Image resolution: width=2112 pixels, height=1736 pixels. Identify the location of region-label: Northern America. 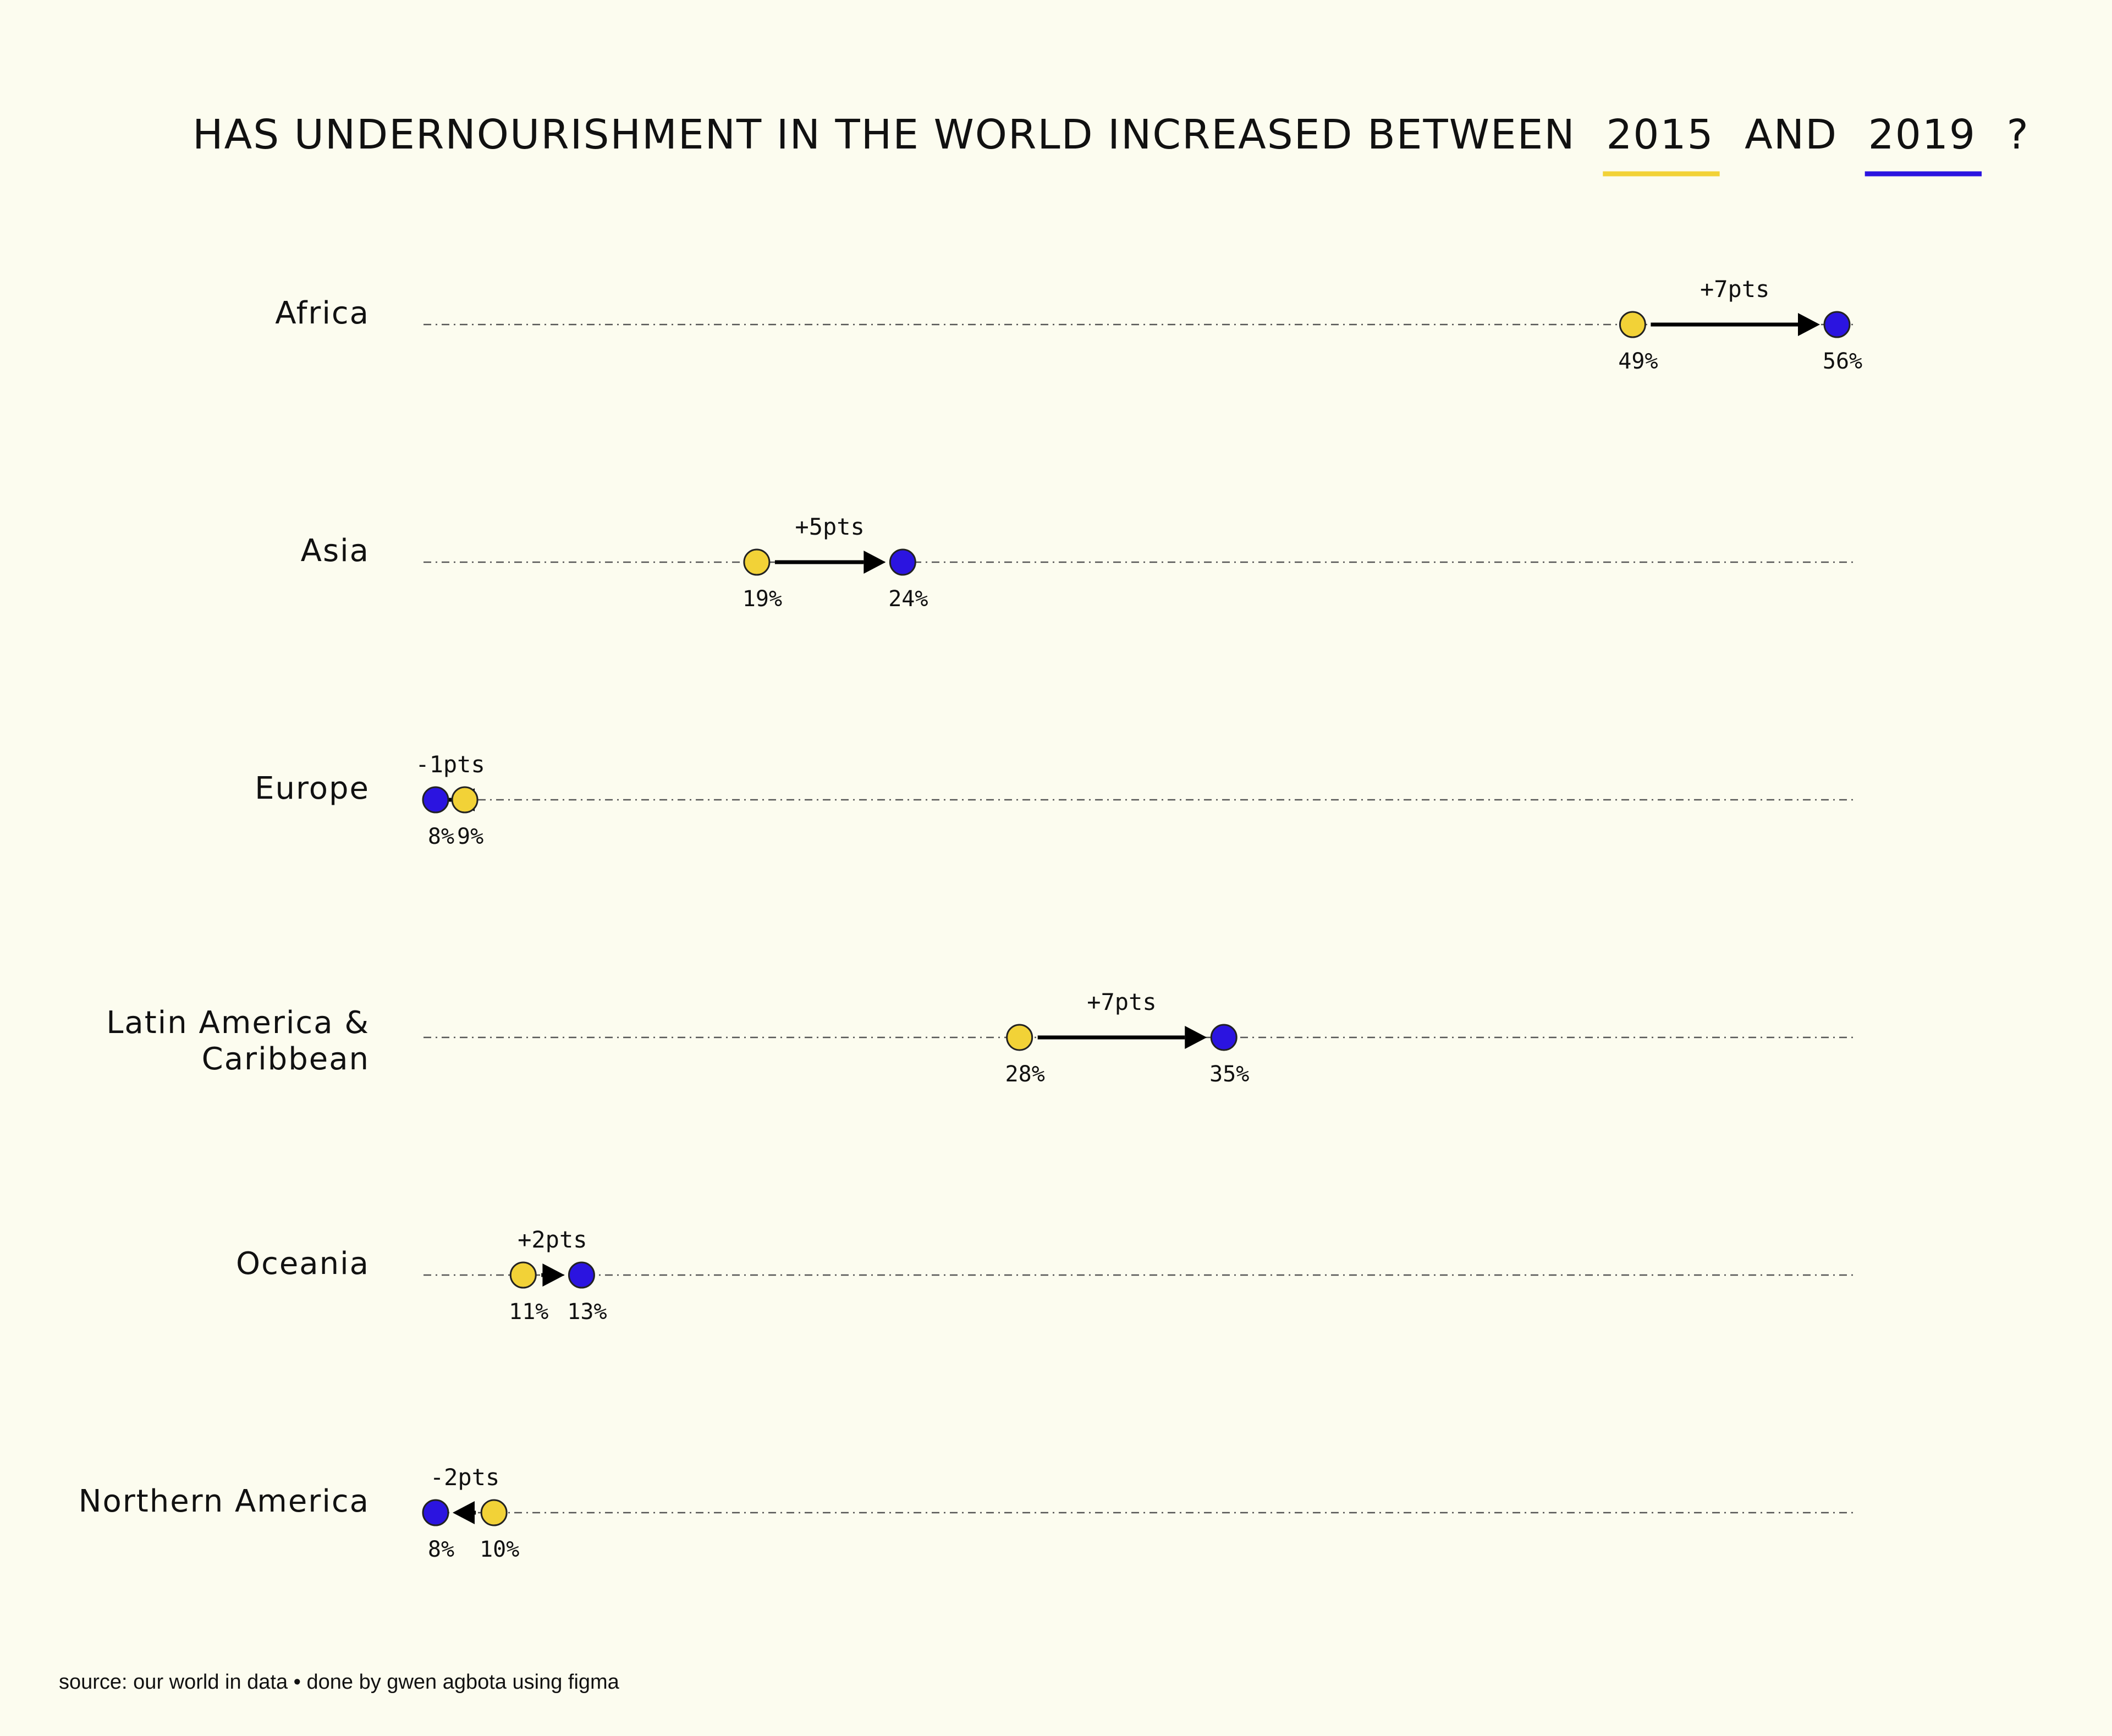
(225, 1501).